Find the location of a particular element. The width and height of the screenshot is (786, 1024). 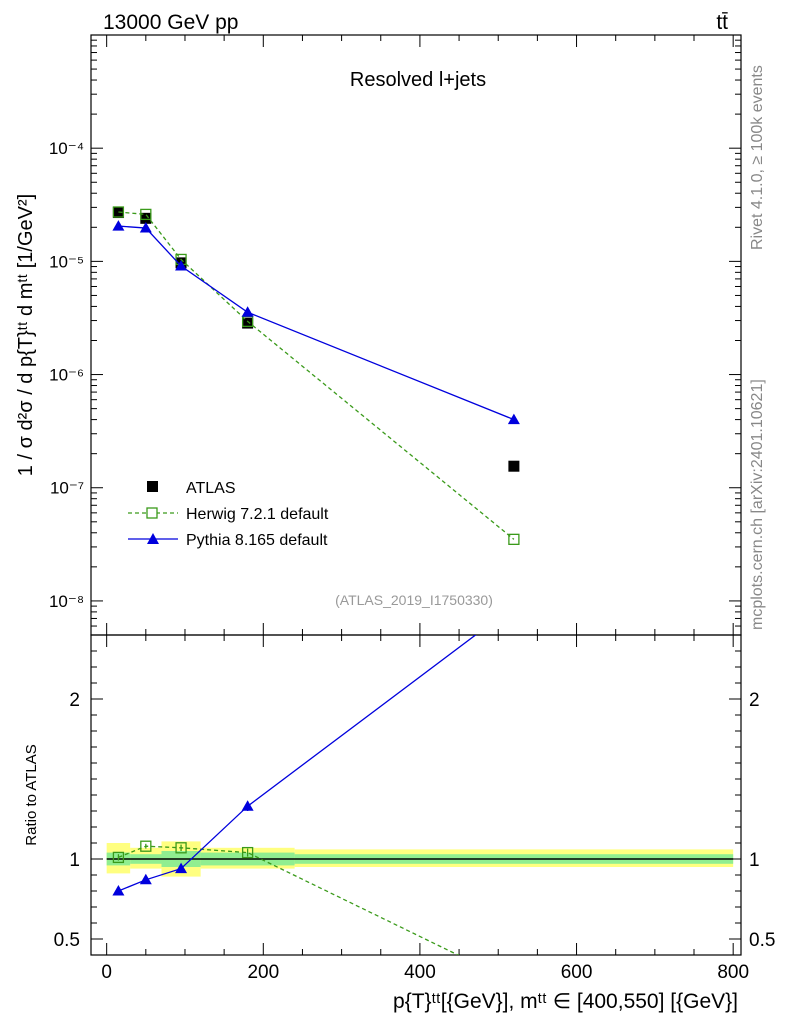

rivet-version-label: Rivet 4.1.0, ≥ 100k events is located at coordinates (757, 157).